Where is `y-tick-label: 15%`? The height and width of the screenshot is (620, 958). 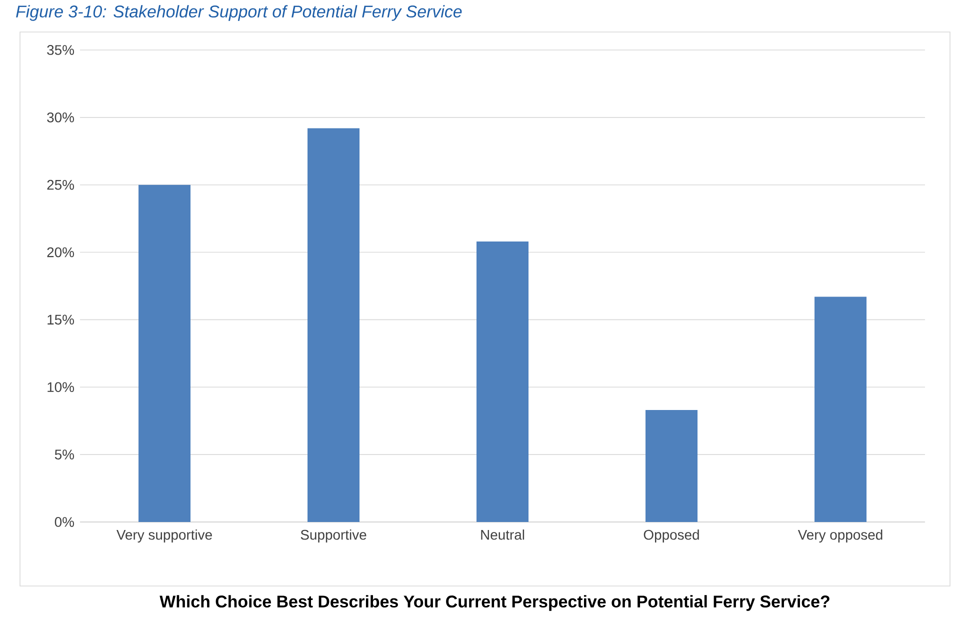 y-tick-label: 15% is located at coordinates (61, 319).